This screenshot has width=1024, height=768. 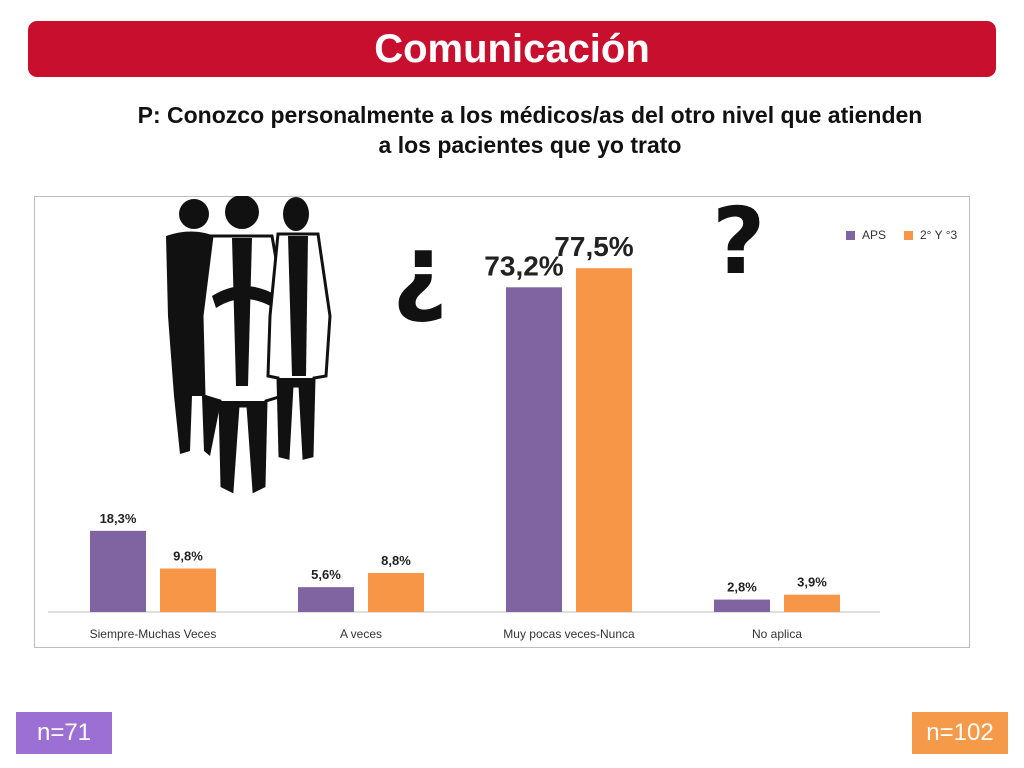 I want to click on close-question-mark: ?, so click(x=739, y=241).